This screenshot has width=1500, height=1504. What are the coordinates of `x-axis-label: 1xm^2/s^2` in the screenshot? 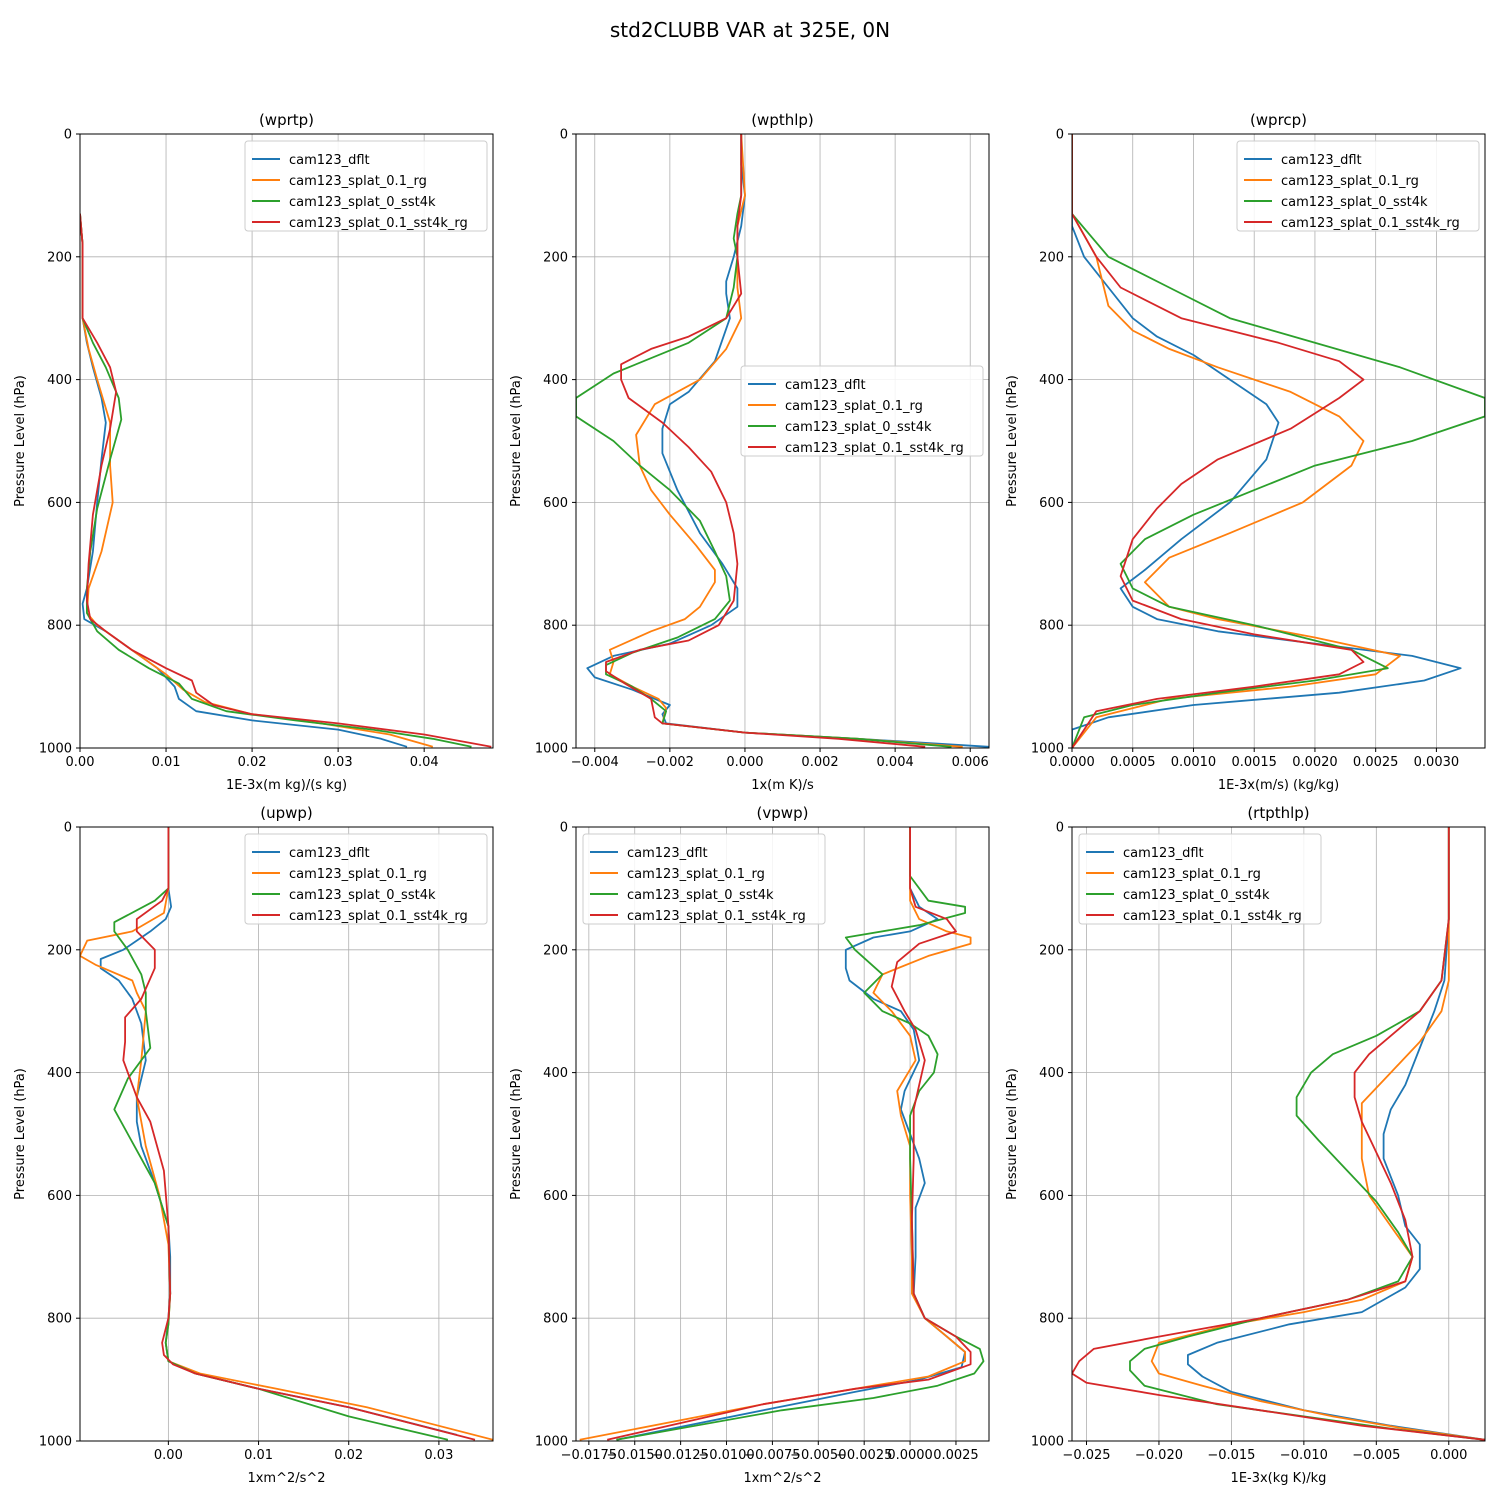 It's located at (286, 1478).